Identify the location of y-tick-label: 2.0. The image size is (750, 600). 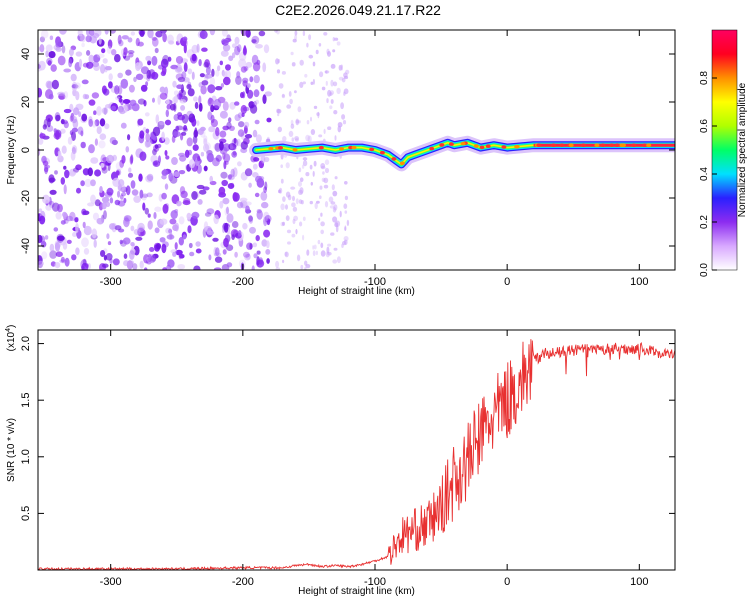
(26, 343).